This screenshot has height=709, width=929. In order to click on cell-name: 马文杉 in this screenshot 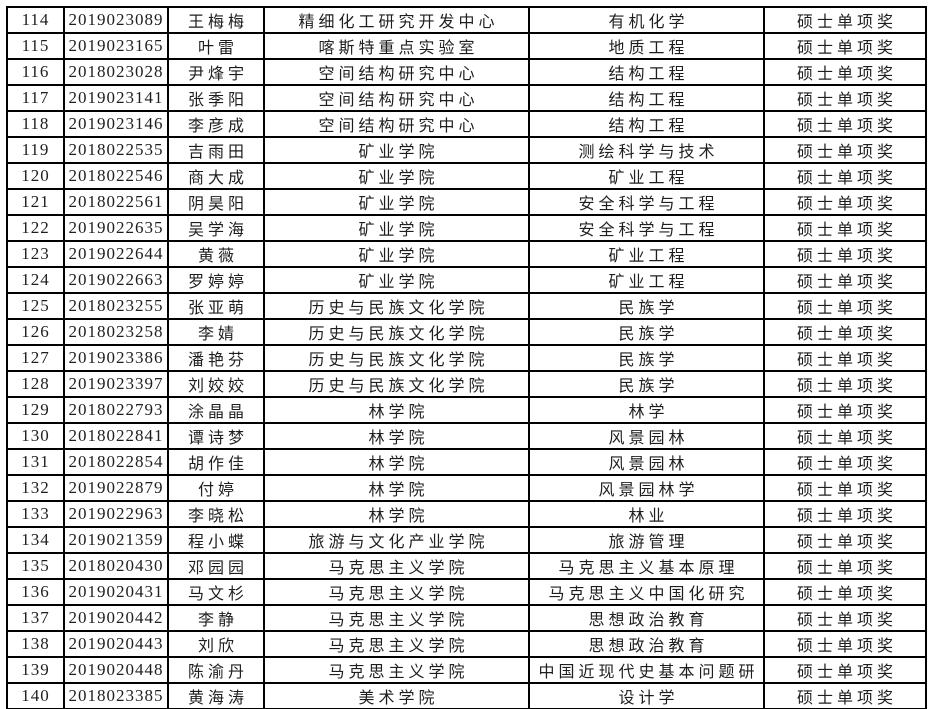, I will do `click(216, 592)`.